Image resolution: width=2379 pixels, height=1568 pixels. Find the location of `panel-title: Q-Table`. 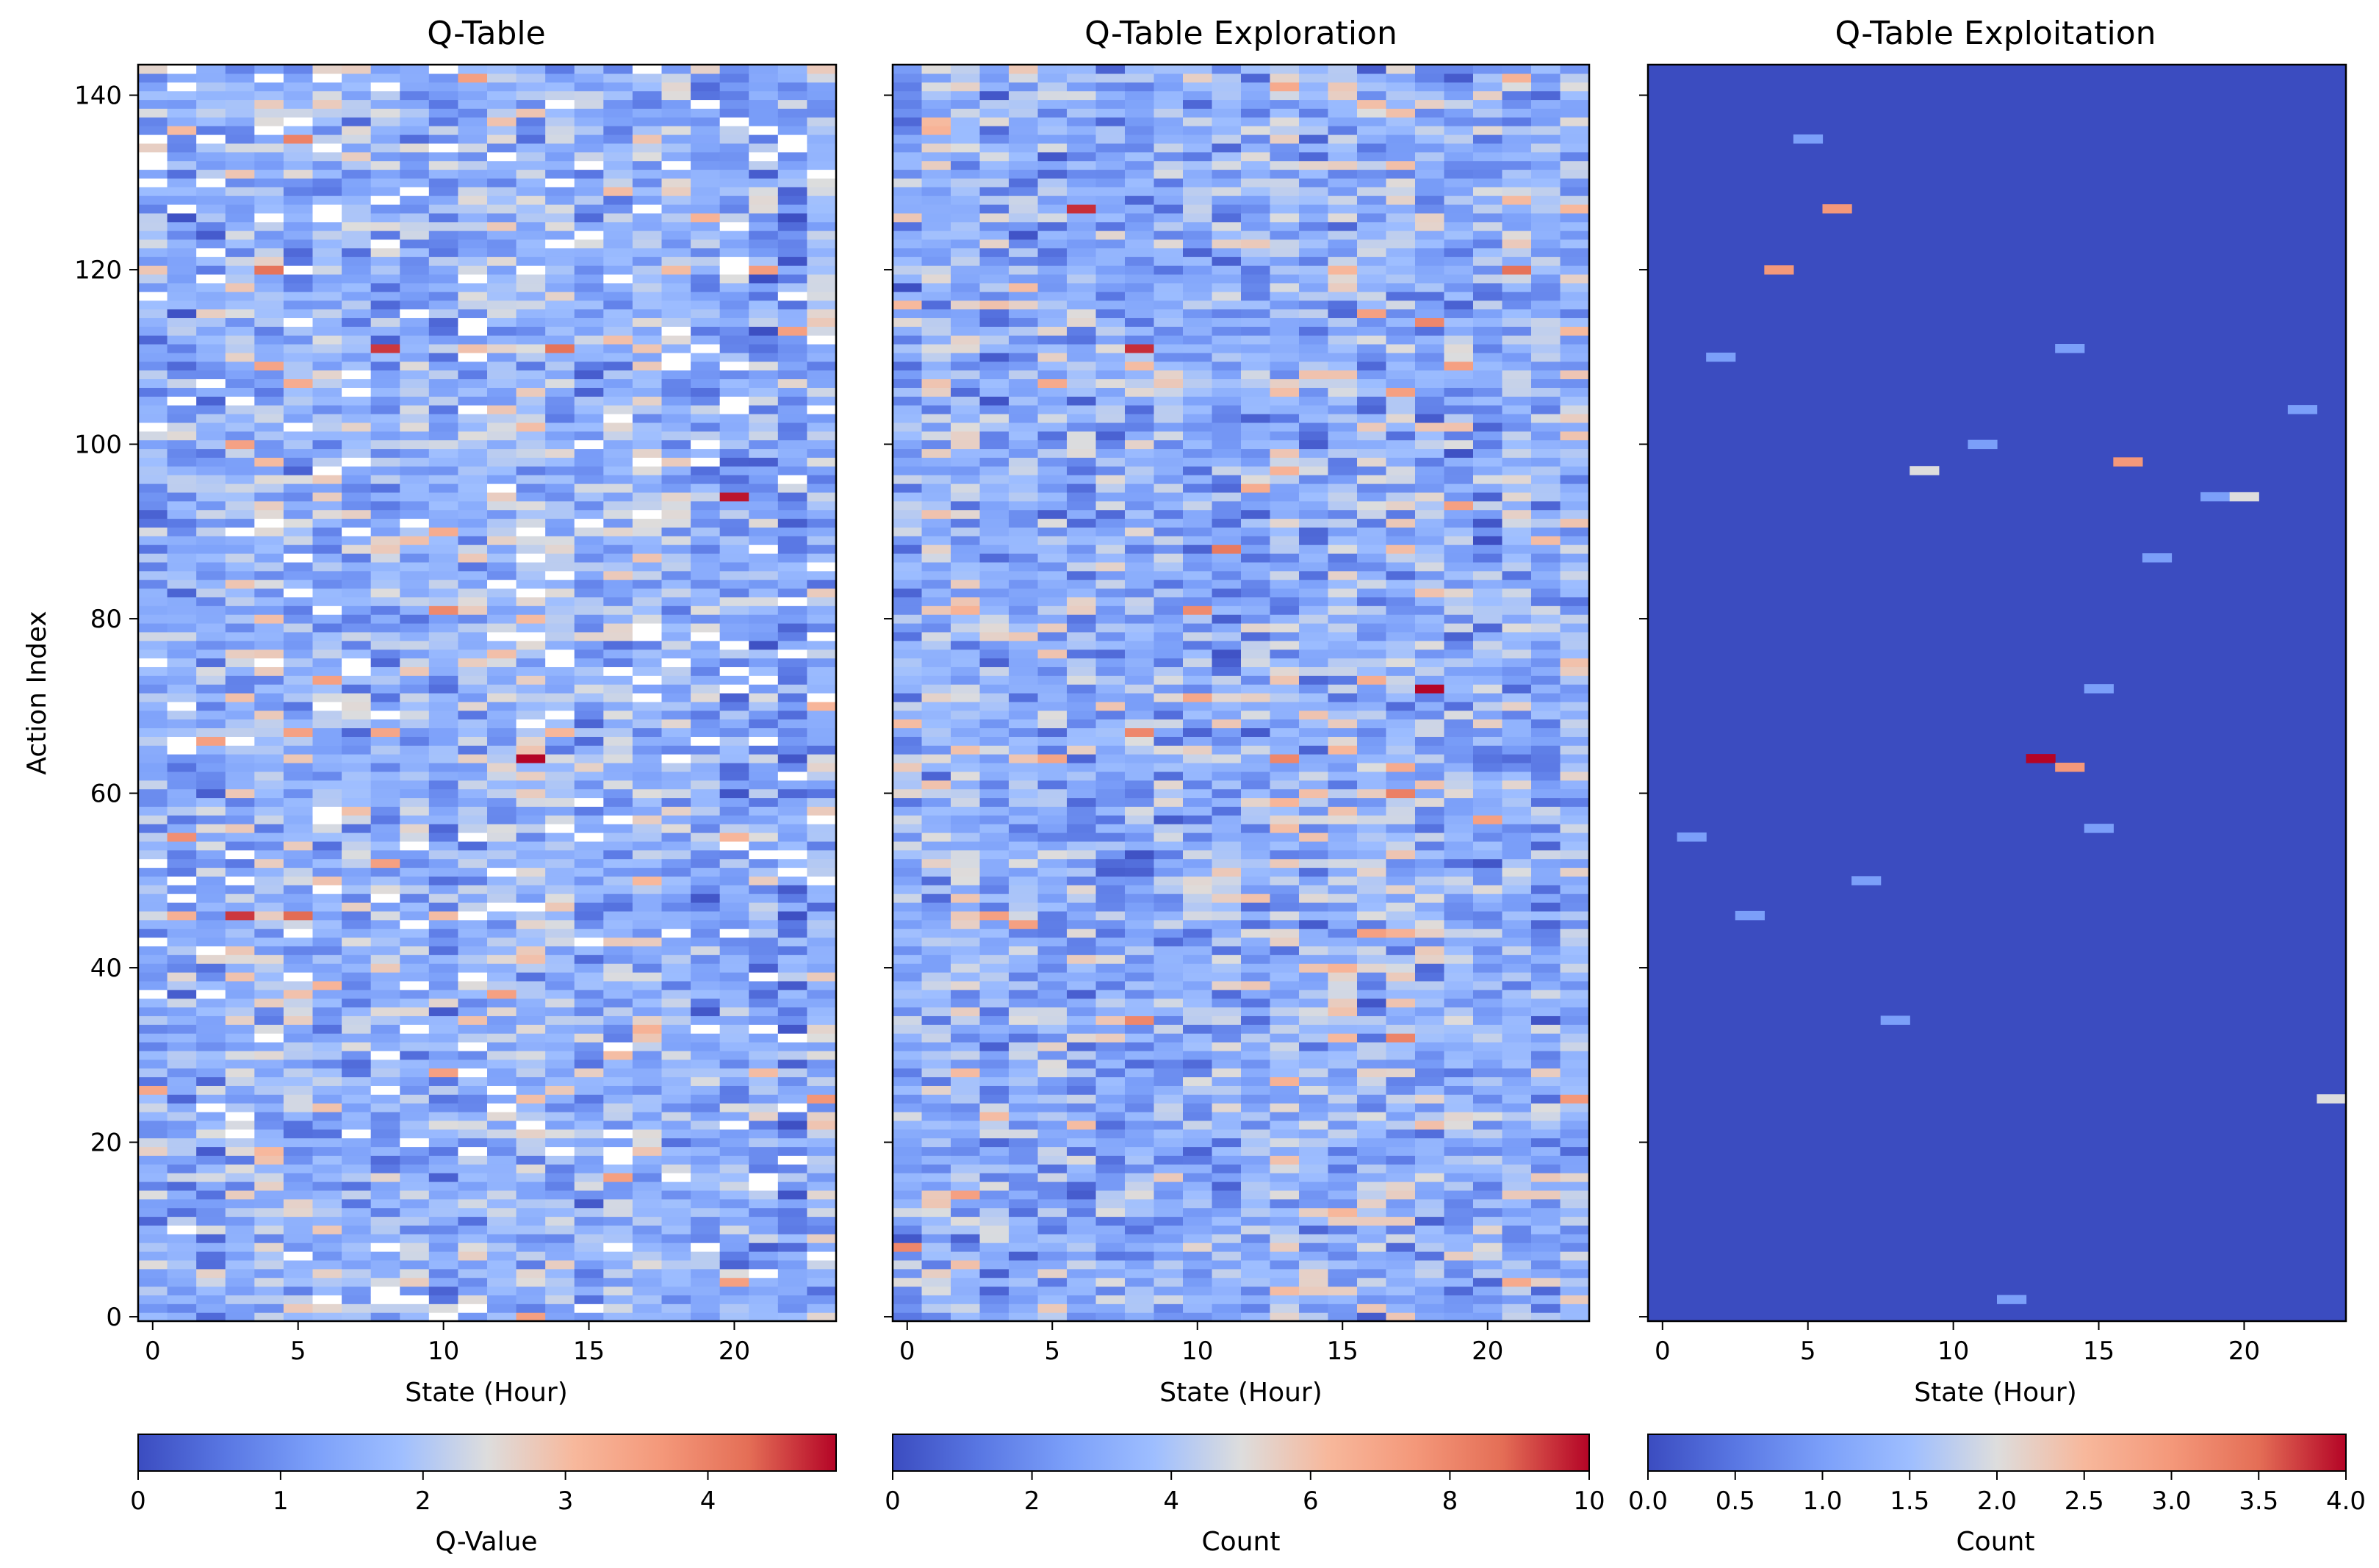

panel-title: Q-Table is located at coordinates (486, 33).